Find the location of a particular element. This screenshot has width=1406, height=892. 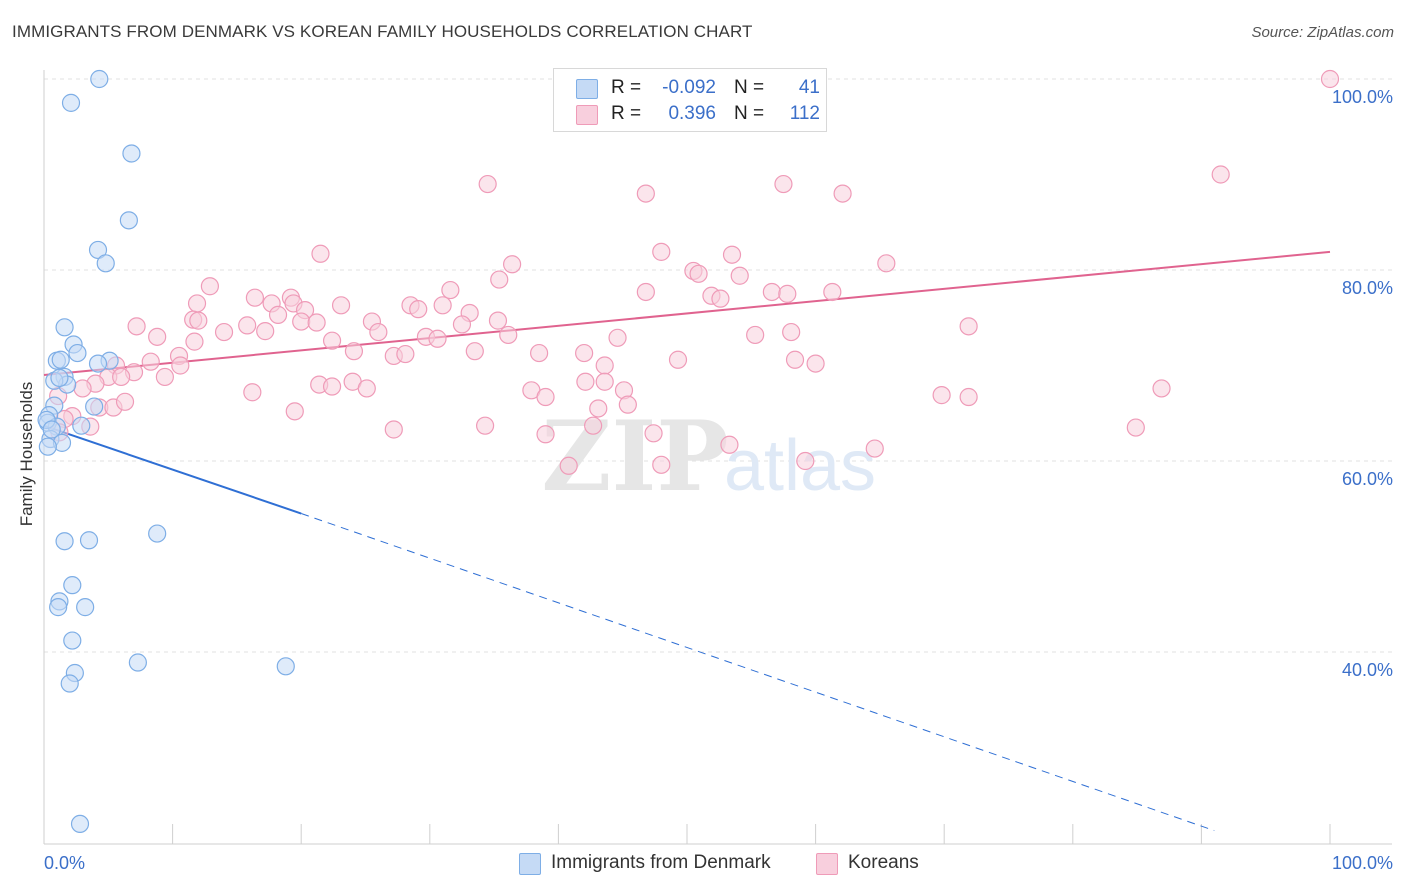

legend-n-value: 41 is located at coordinates (809, 87).